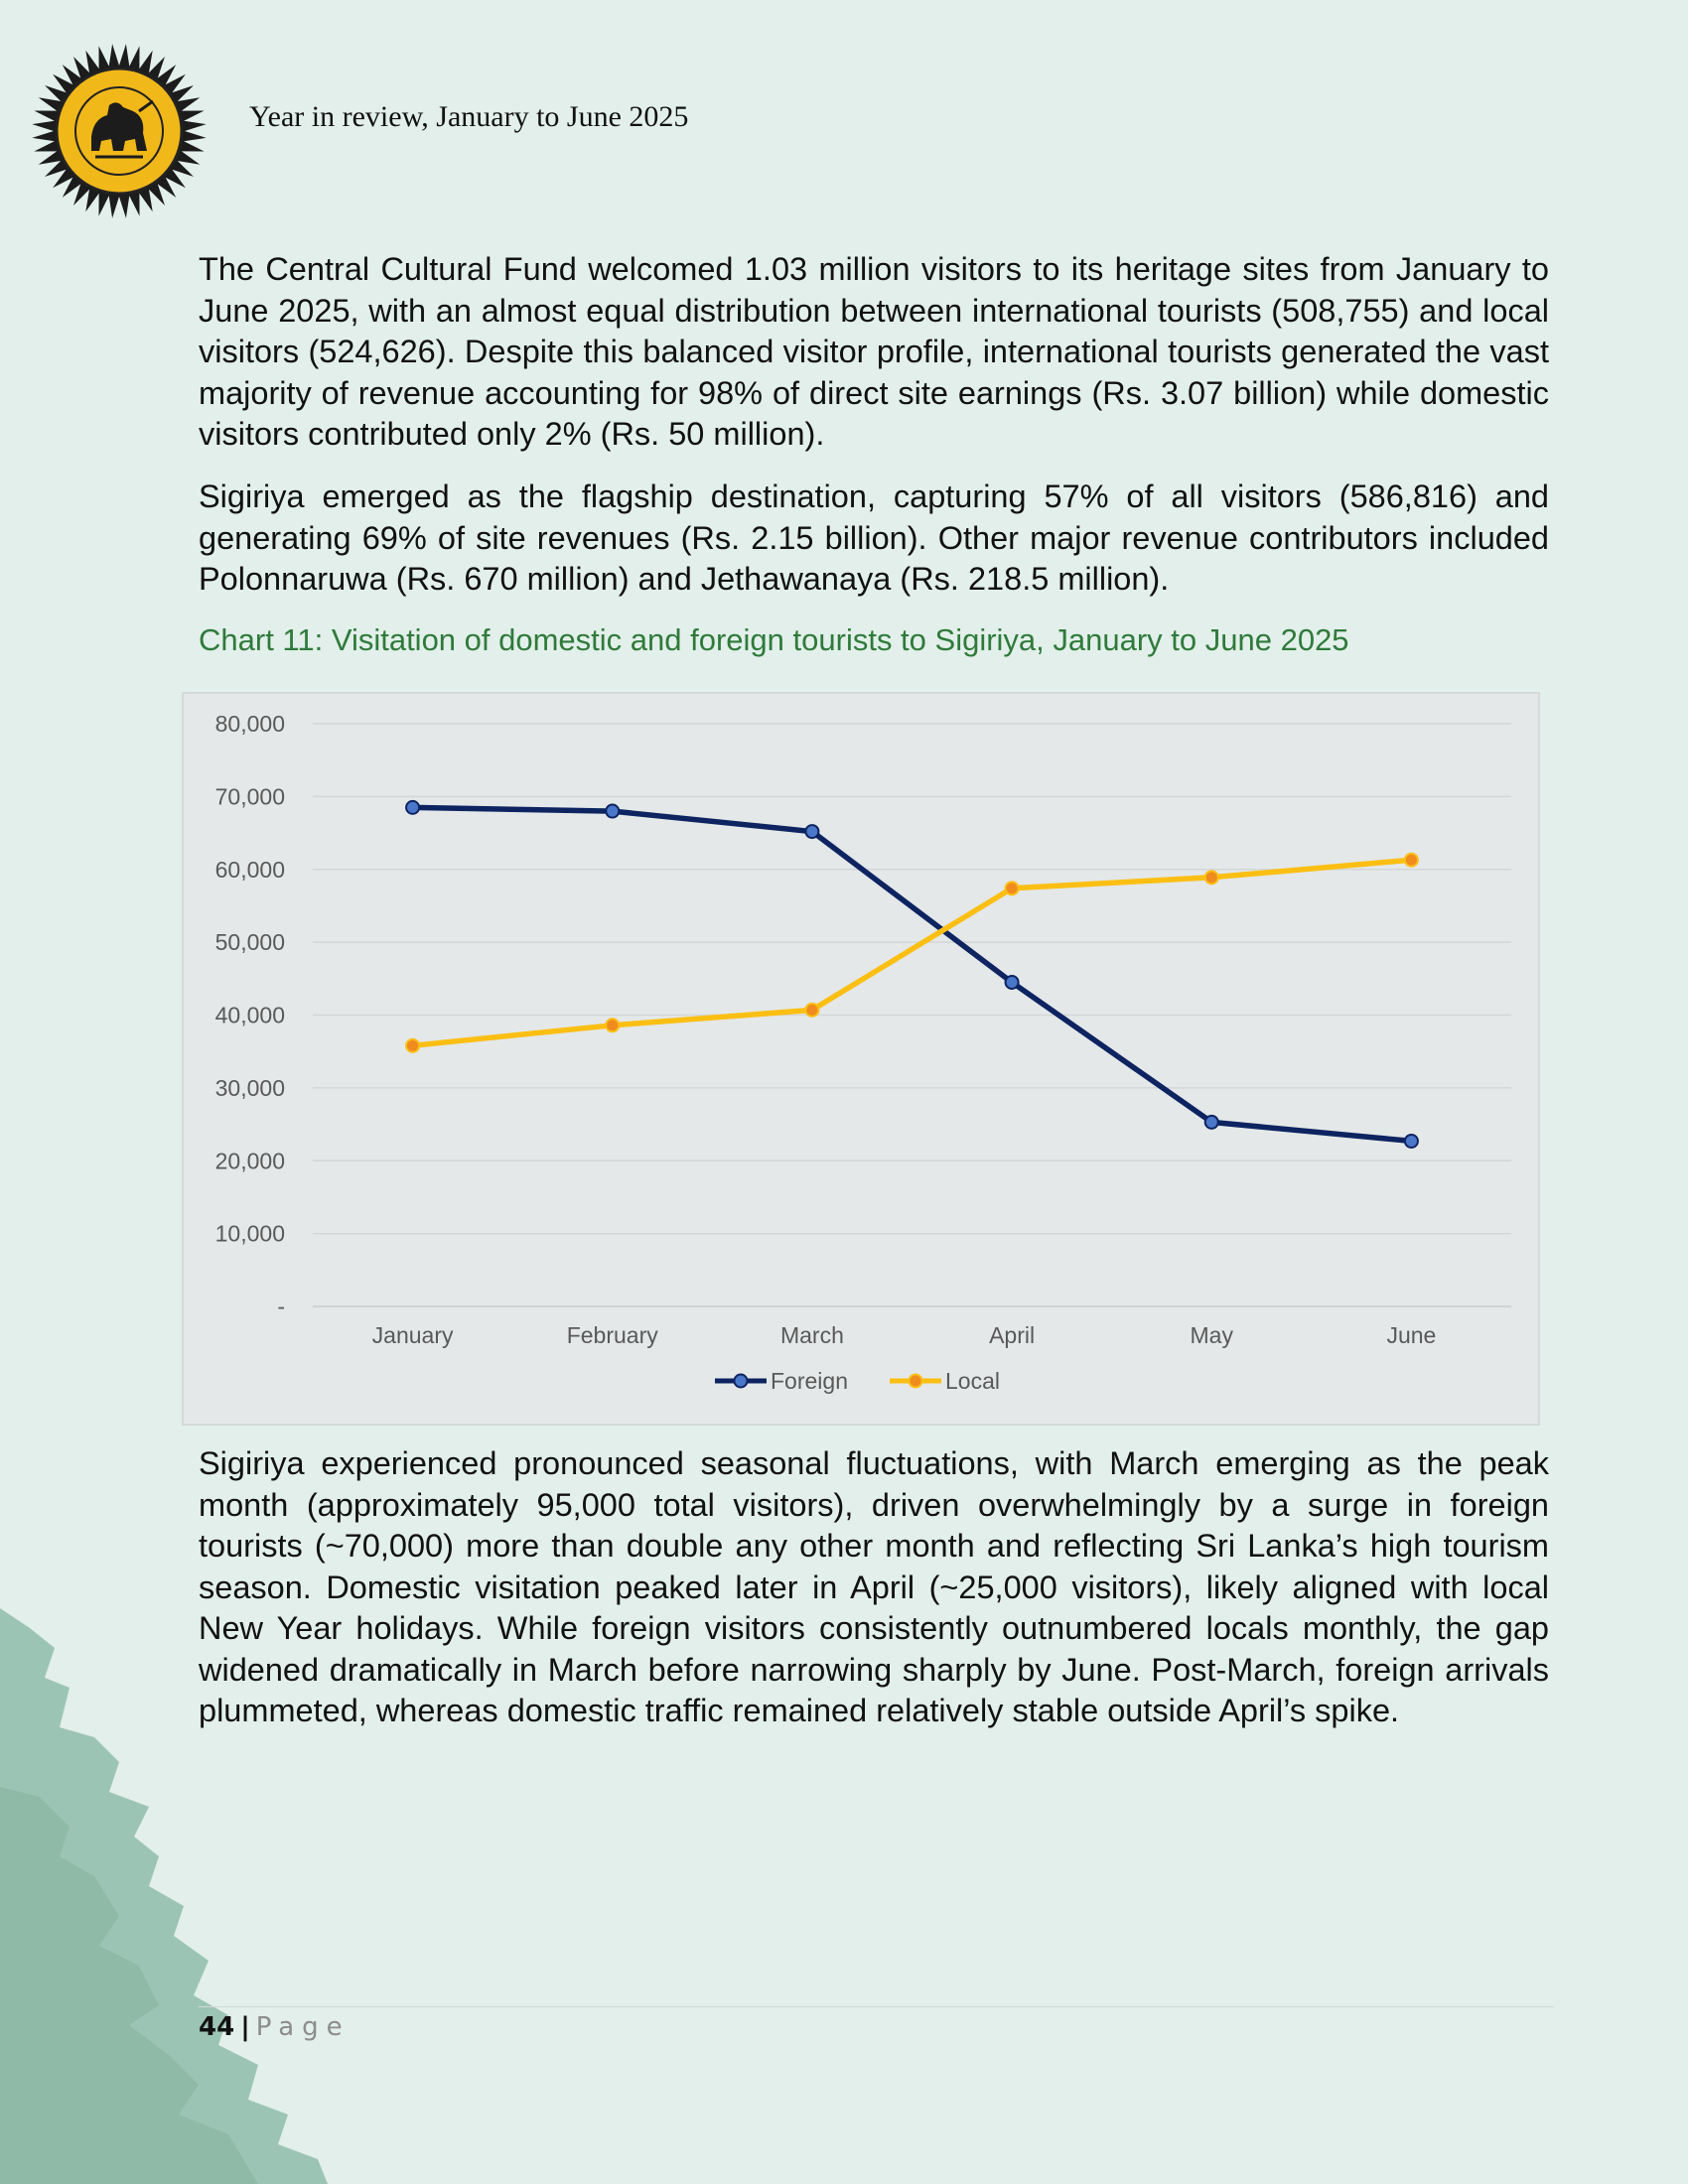 The image size is (1688, 2184). Describe the element at coordinates (250, 724) in the screenshot. I see `y-tick-label: 80,000` at that location.